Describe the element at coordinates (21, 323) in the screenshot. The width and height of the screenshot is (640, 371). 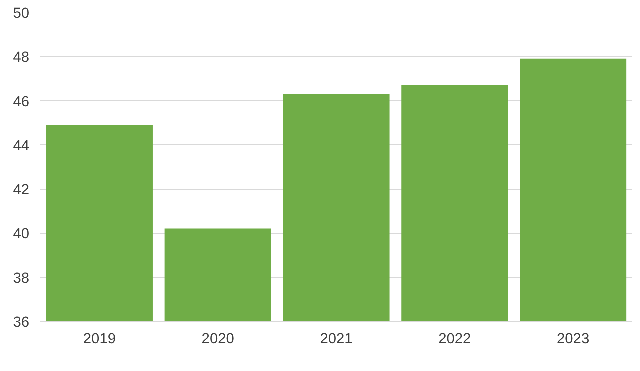
I see `y-tick-label: 36` at that location.